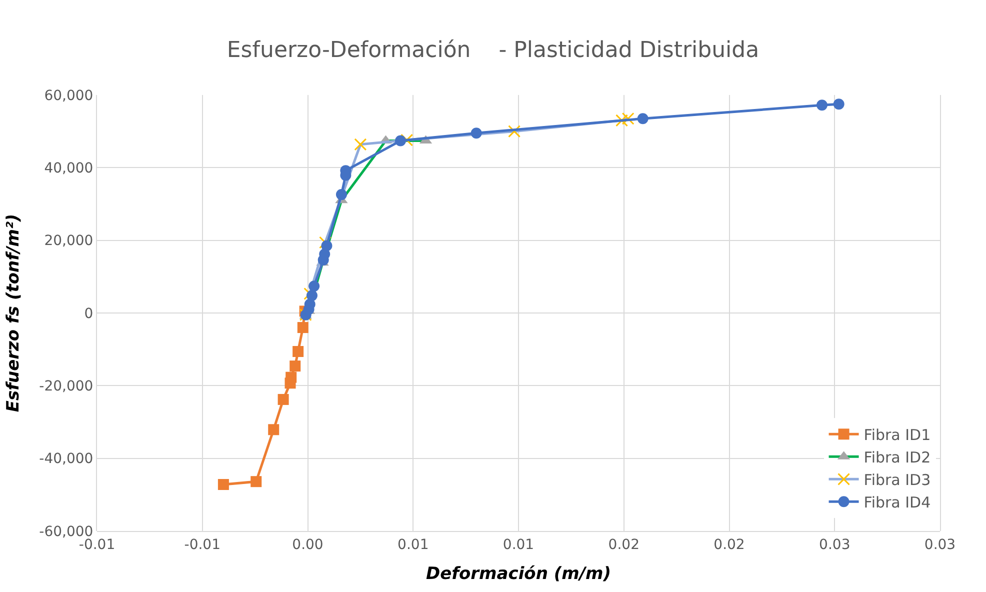 Image resolution: width=986 pixels, height=592 pixels. What do you see at coordinates (493, 50) in the screenshot?
I see `chart-title: Esfuerzo-Deformación - Plasticidad Distribuida` at bounding box center [493, 50].